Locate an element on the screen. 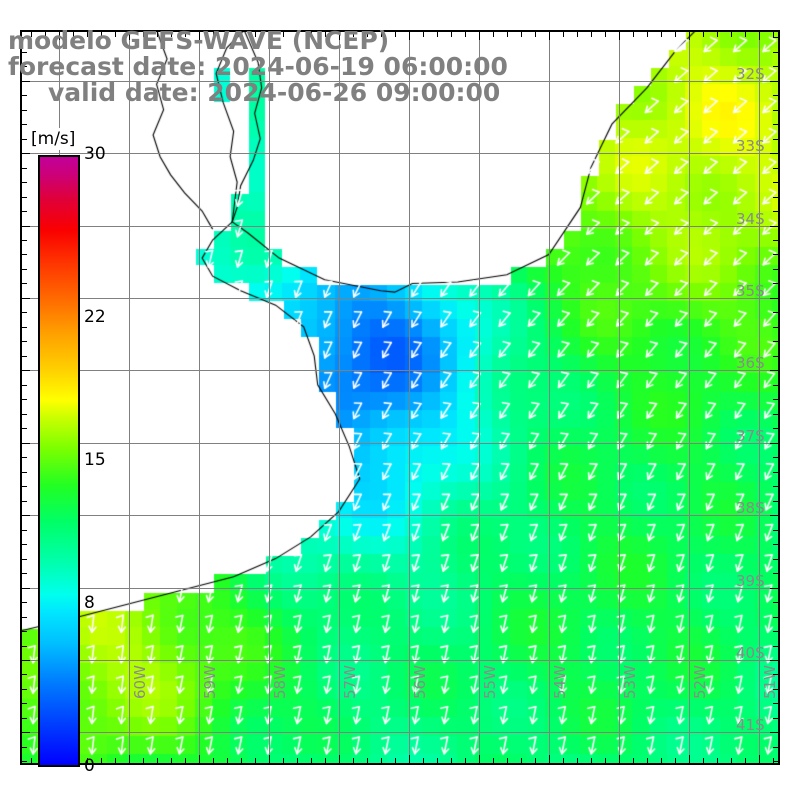  colorbar-tick-label: 8 is located at coordinates (89, 602).